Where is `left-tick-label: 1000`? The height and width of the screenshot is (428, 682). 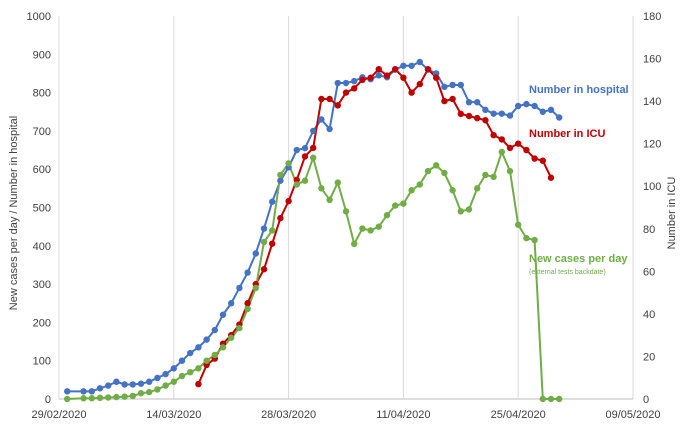 left-tick-label: 1000 is located at coordinates (39, 17).